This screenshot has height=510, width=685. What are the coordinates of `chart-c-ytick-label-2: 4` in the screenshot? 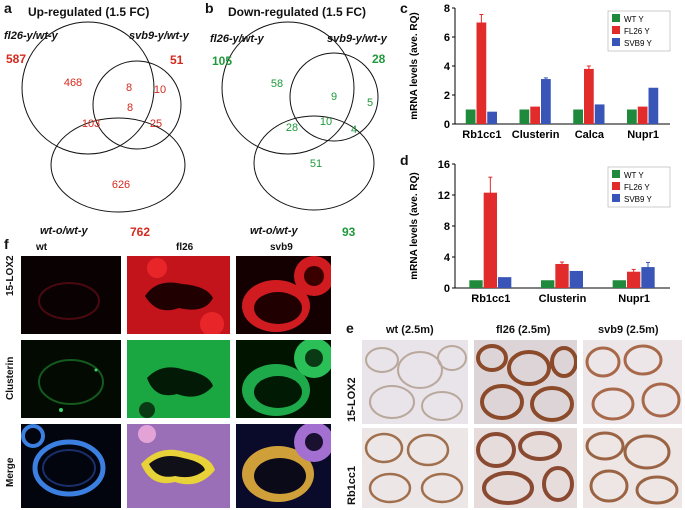 It's located at (447, 67).